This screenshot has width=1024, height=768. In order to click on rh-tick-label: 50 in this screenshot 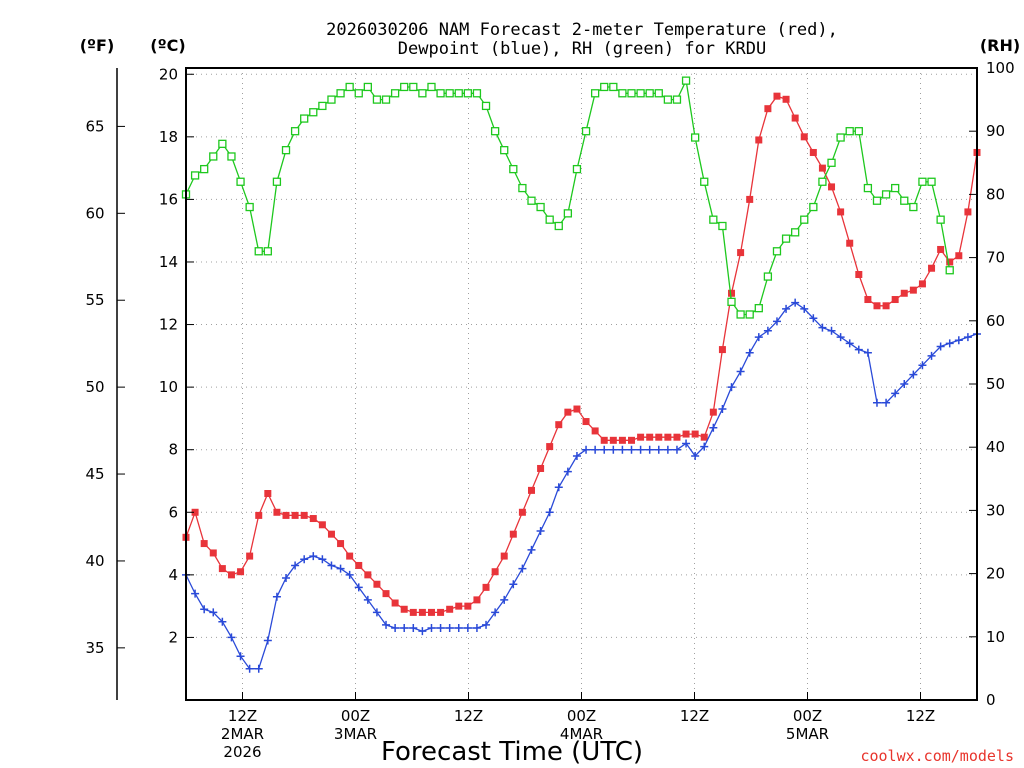, I will do `click(995, 384)`.